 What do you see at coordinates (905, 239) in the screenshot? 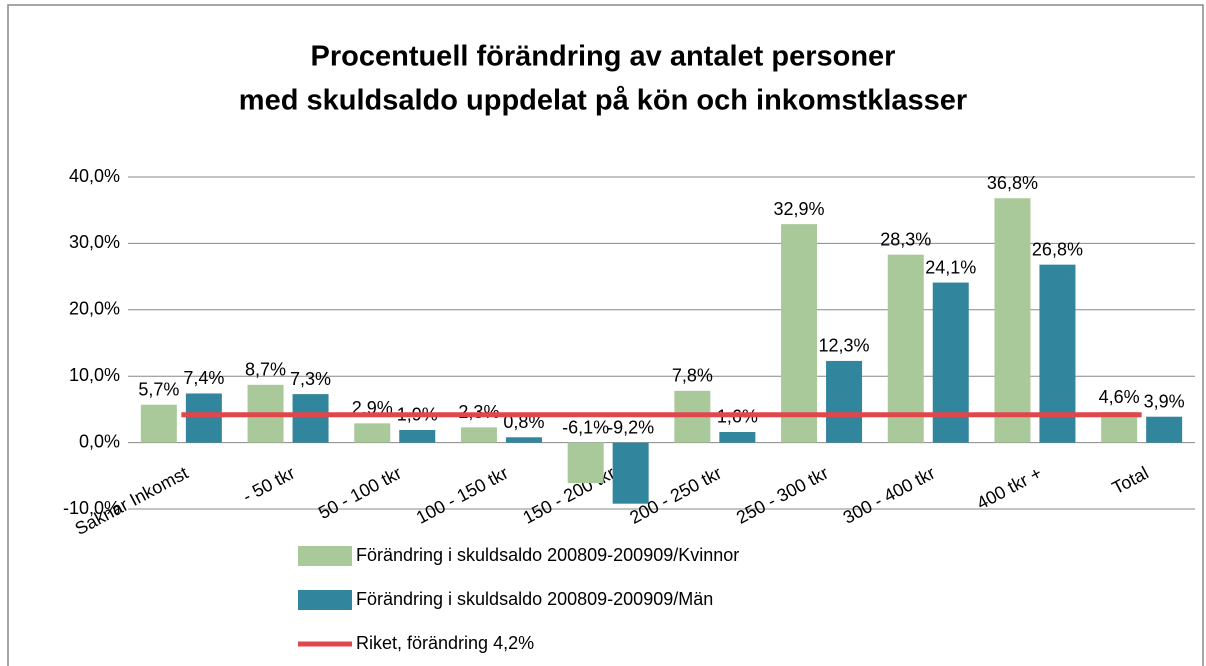
I see `value-label: 28,3%` at bounding box center [905, 239].